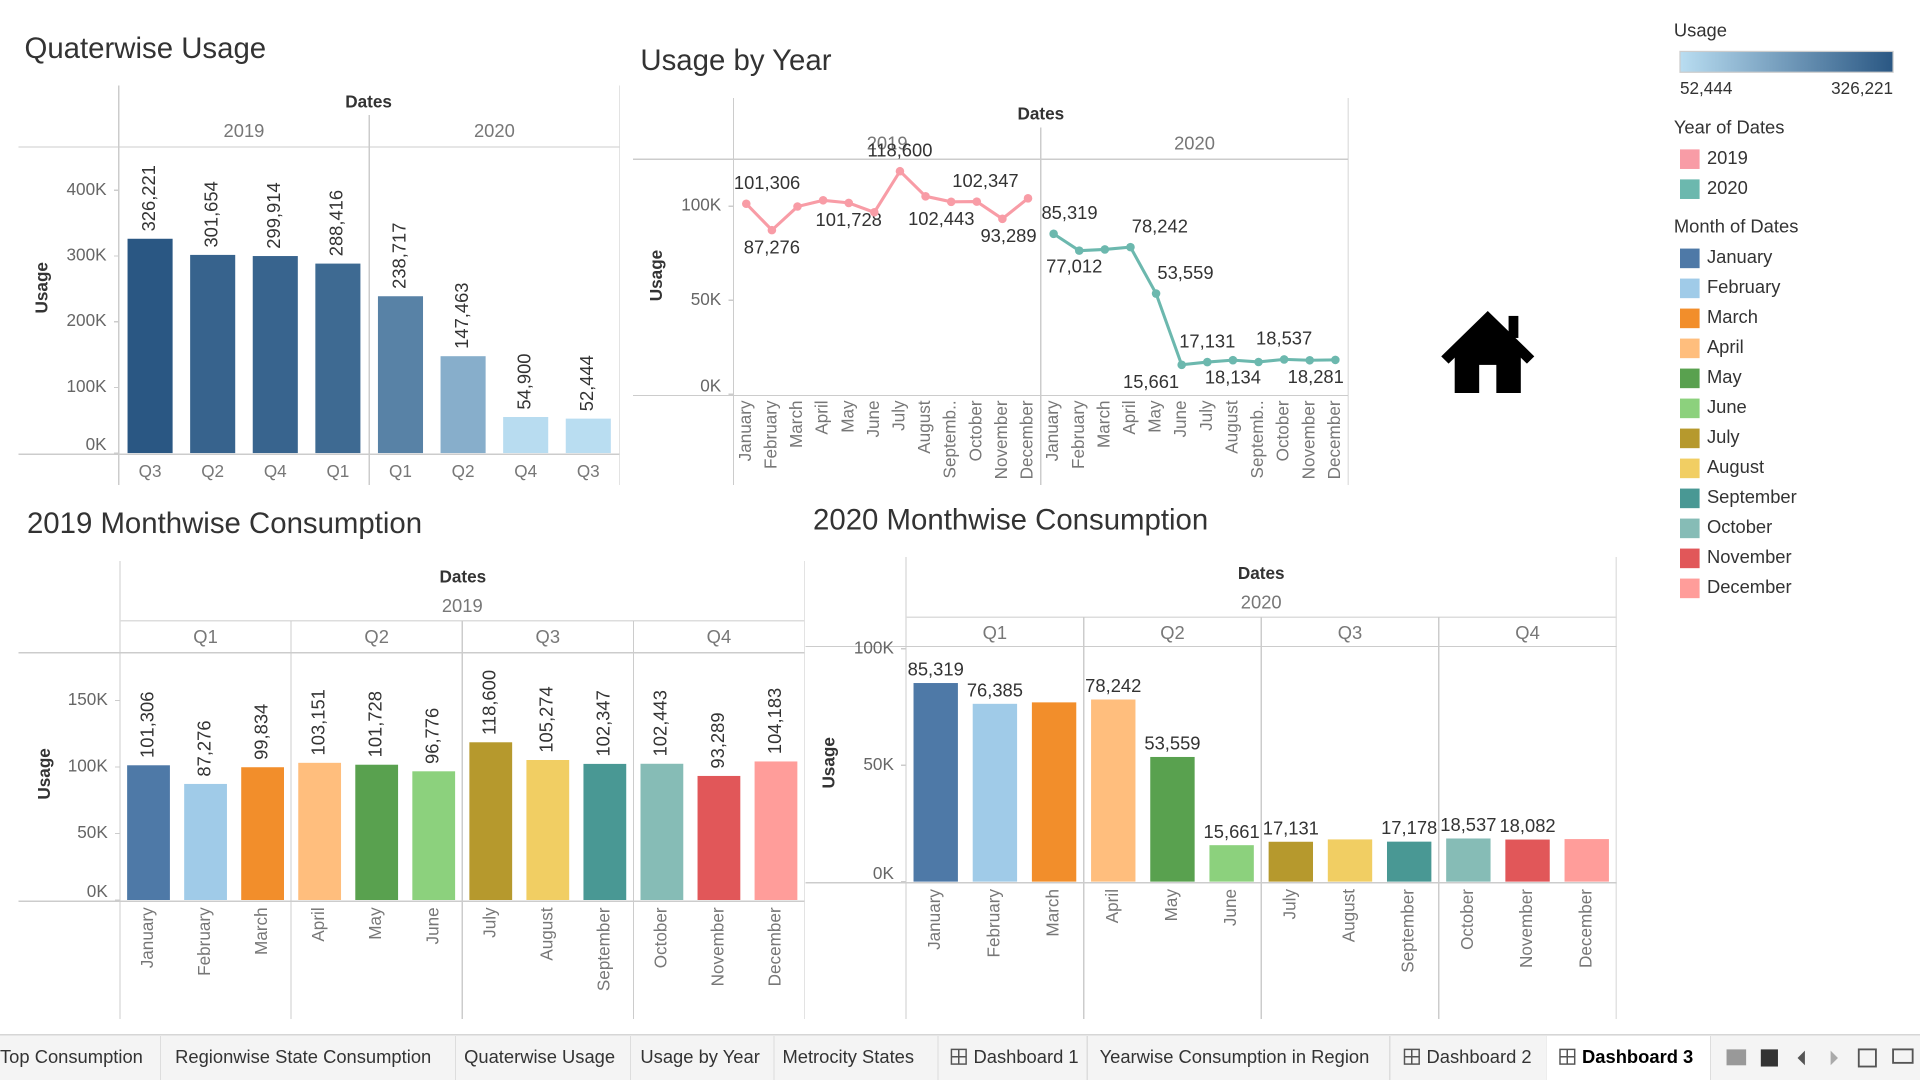  Describe the element at coordinates (524, 381) in the screenshot. I see `data-label: 54,900` at that location.